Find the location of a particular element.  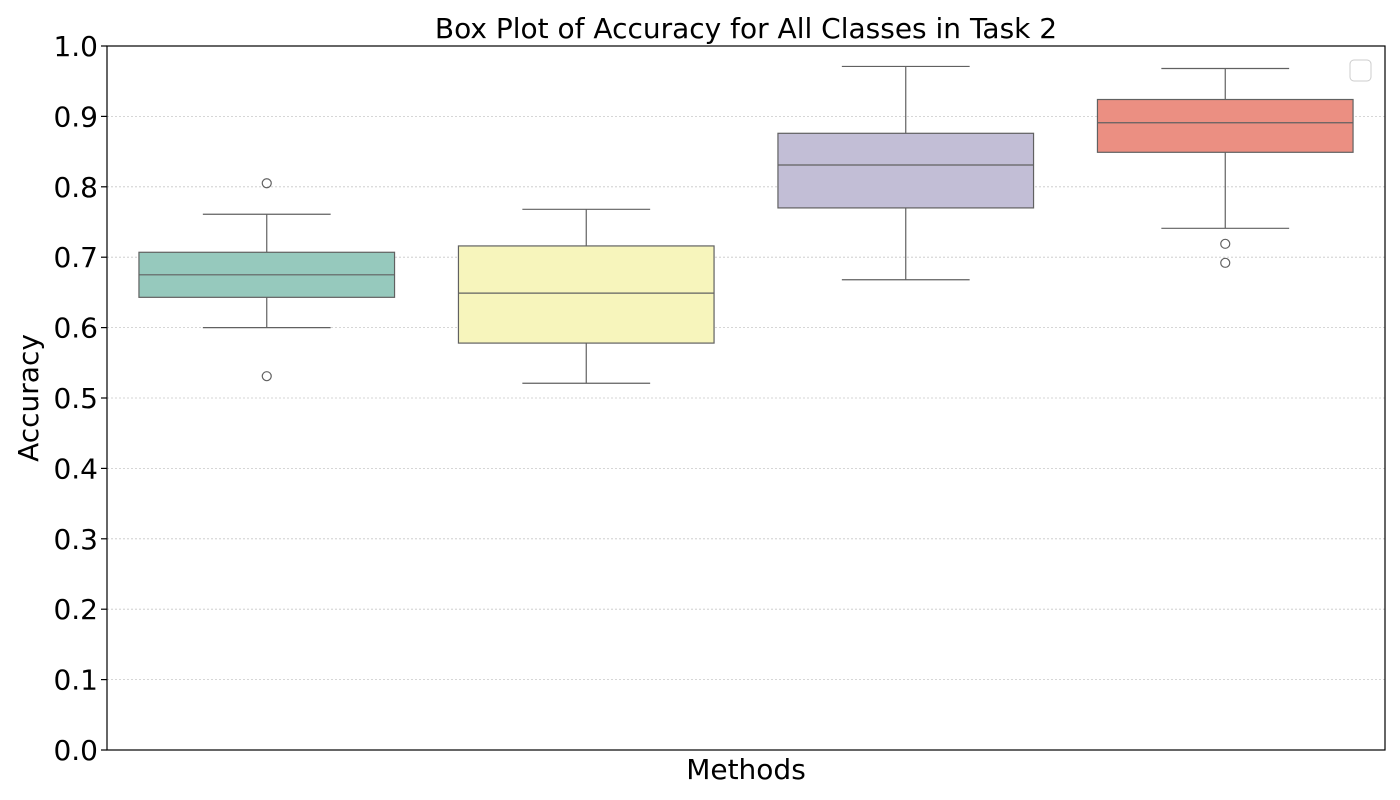

y-tick-label: 0.5 is located at coordinates (75, 398).